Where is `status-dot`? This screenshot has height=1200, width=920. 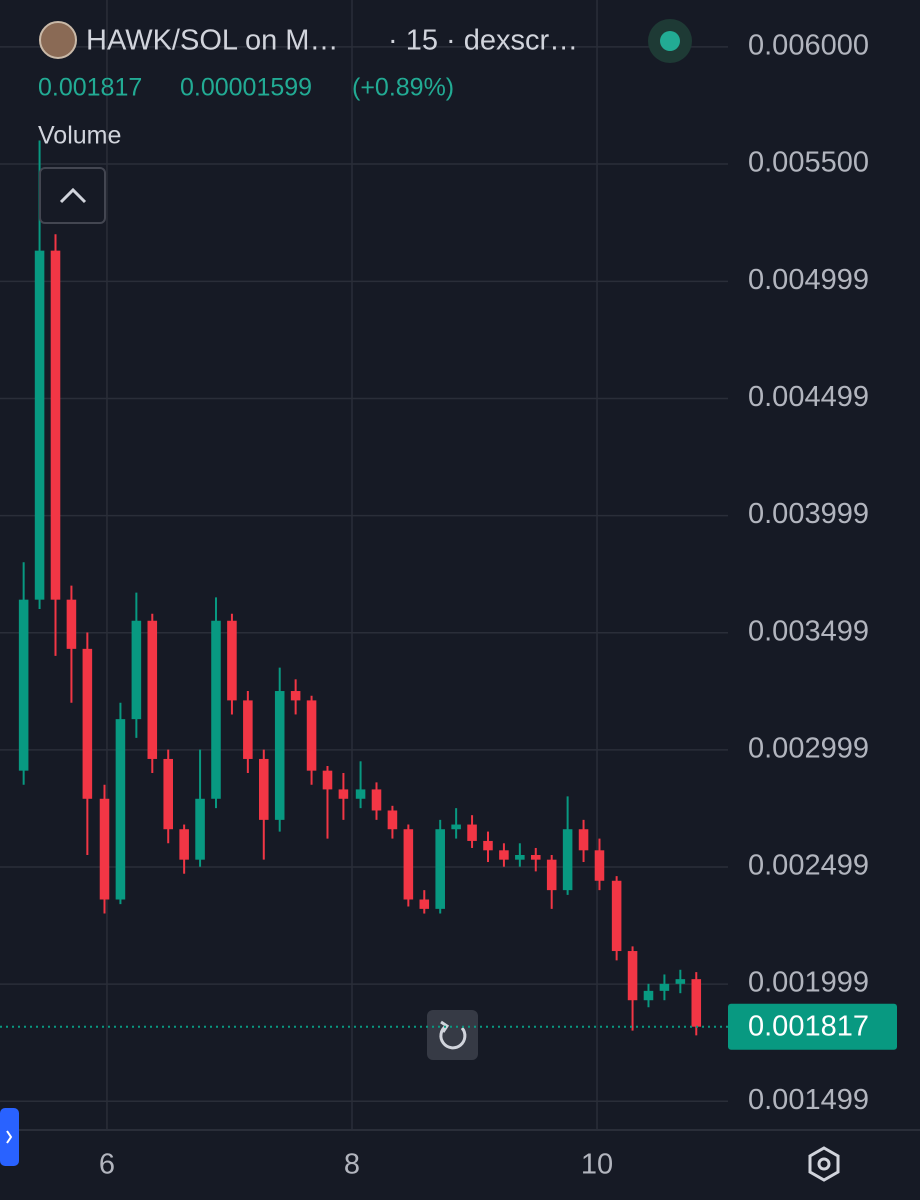
status-dot is located at coordinates (670, 41).